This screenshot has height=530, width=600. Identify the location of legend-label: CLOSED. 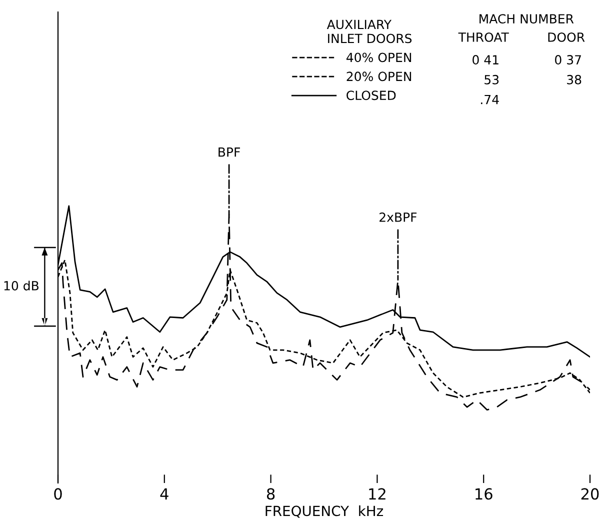
(371, 95).